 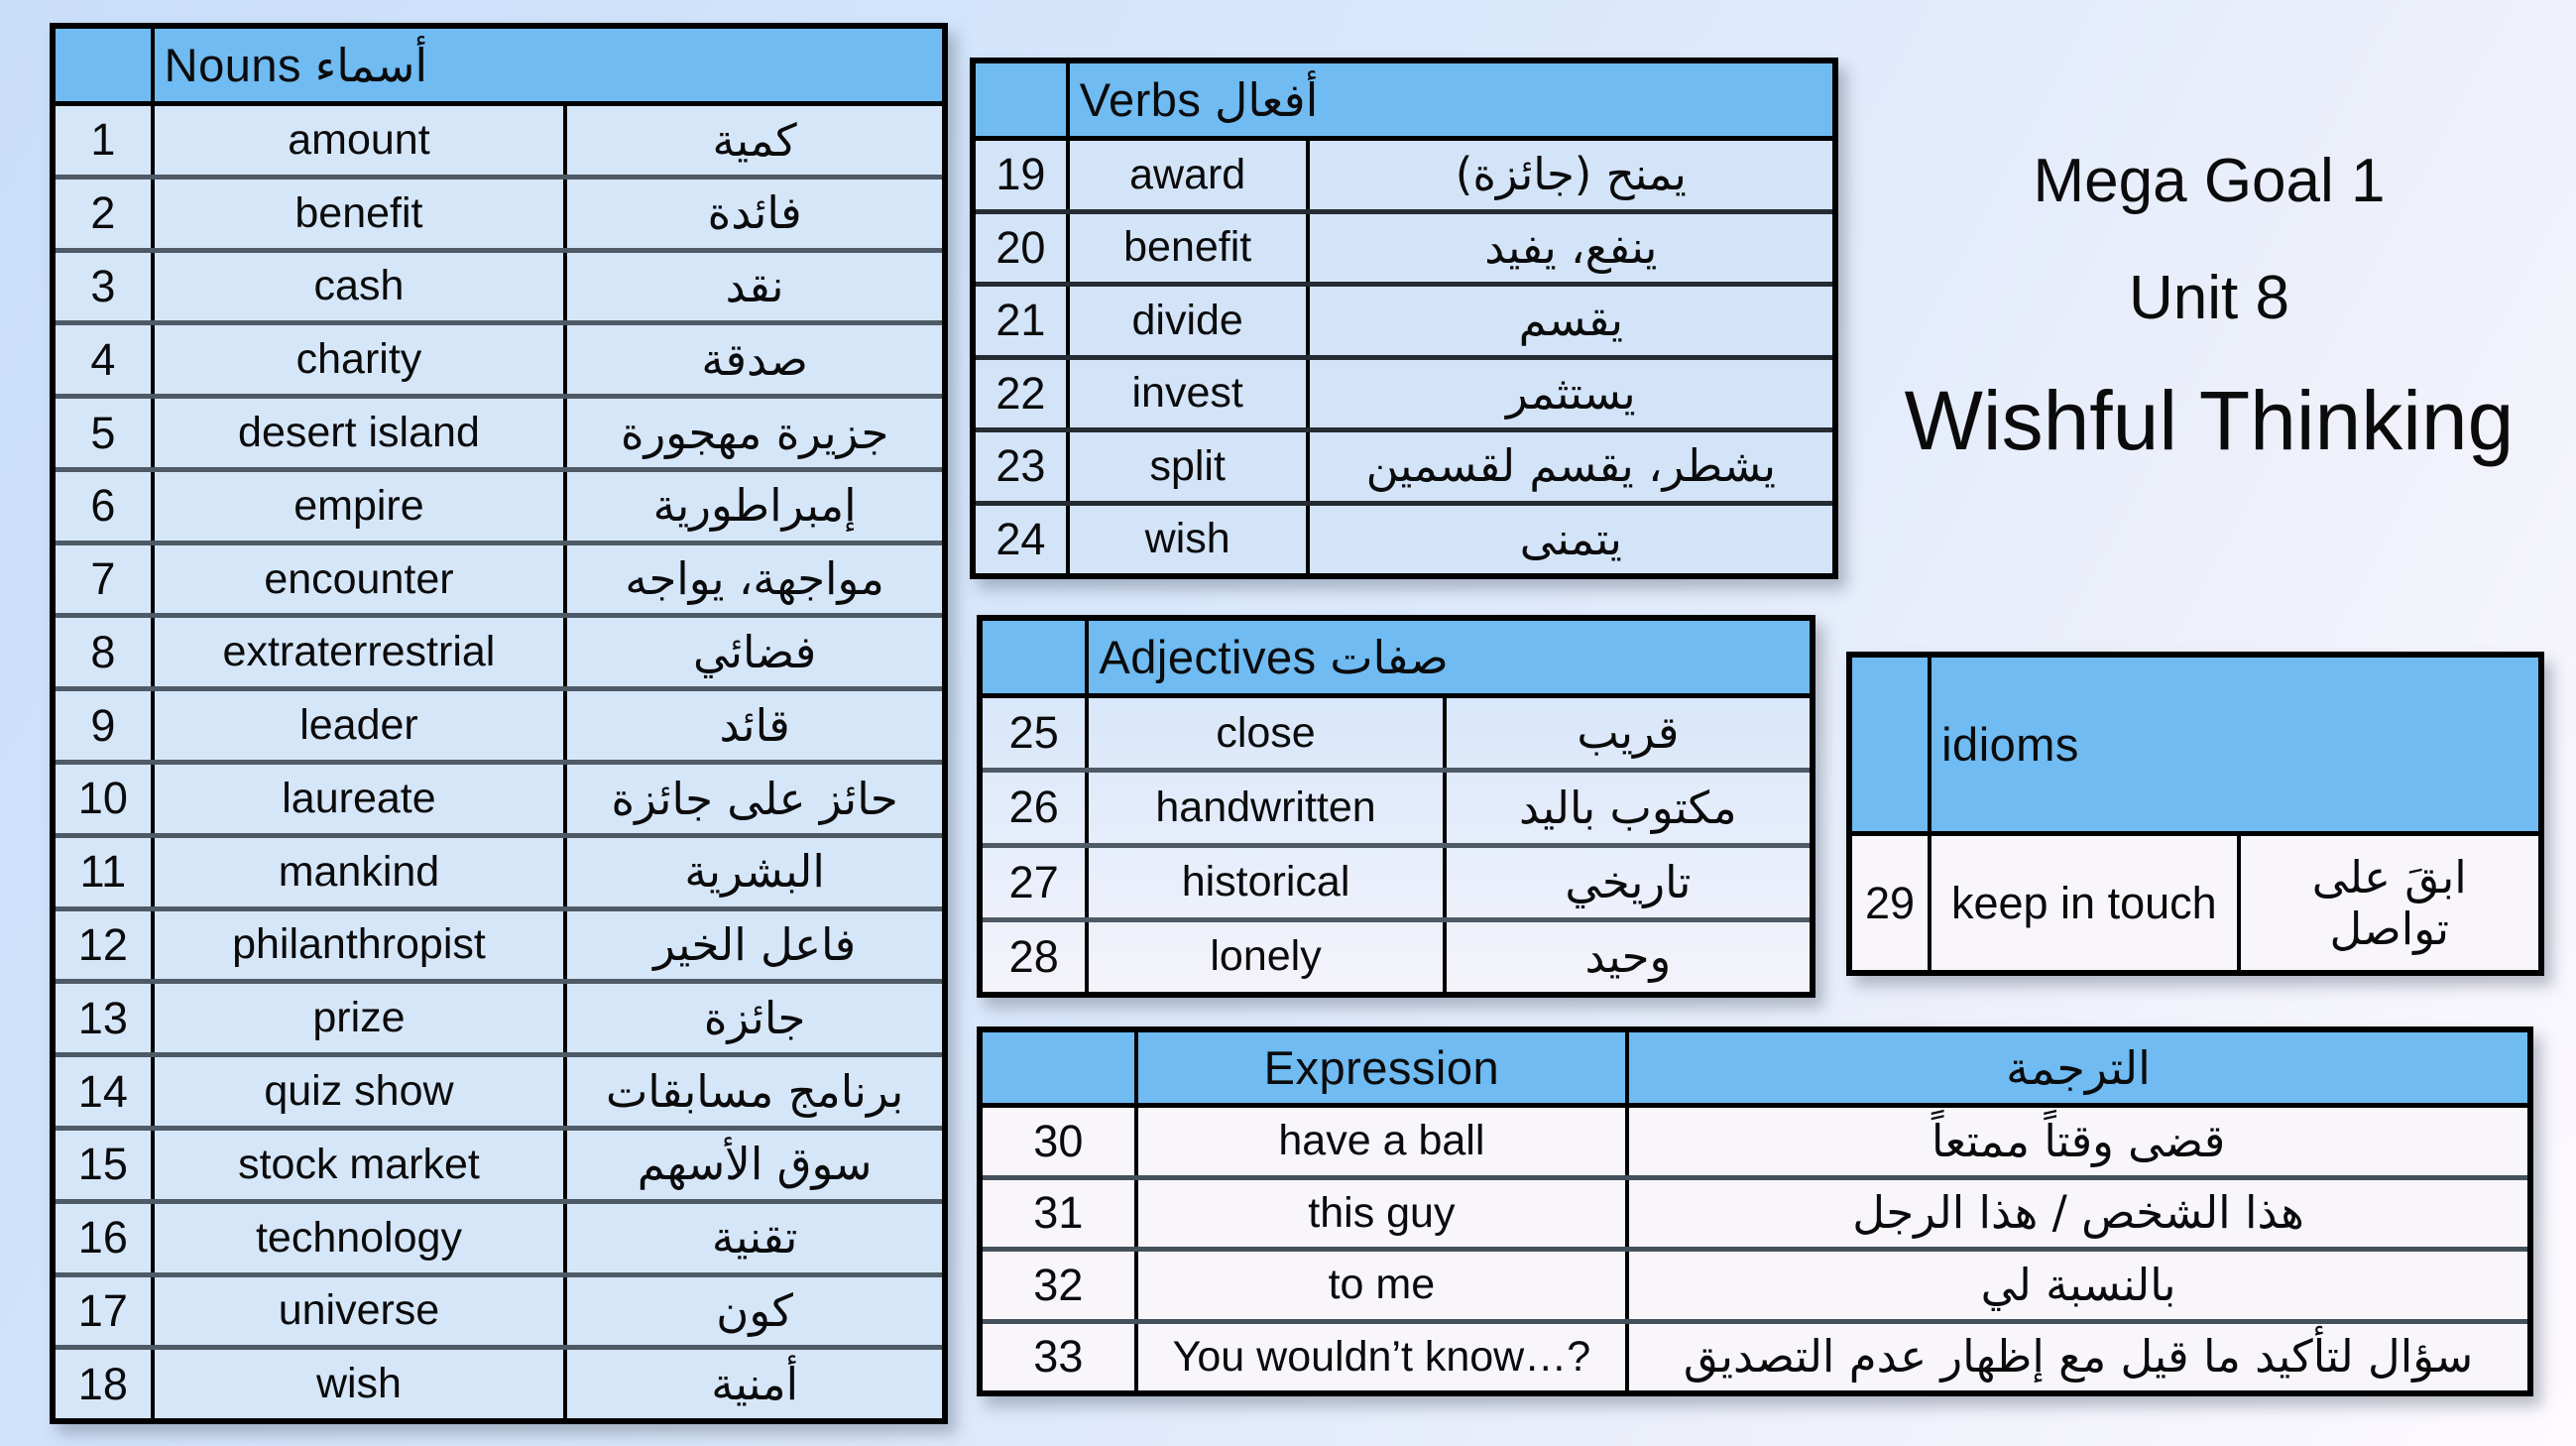 What do you see at coordinates (1185, 393) in the screenshot?
I see `english-term: invest` at bounding box center [1185, 393].